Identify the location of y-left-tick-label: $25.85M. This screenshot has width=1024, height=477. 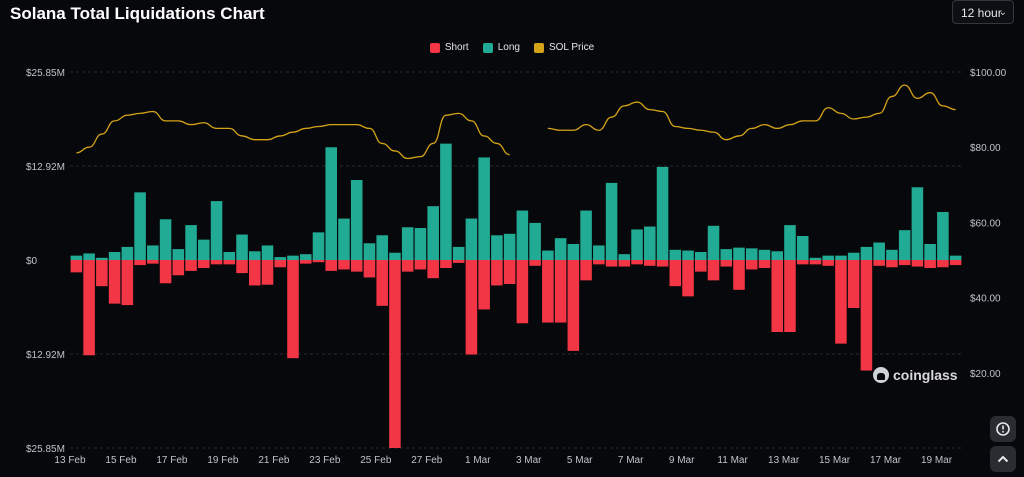
(45, 449).